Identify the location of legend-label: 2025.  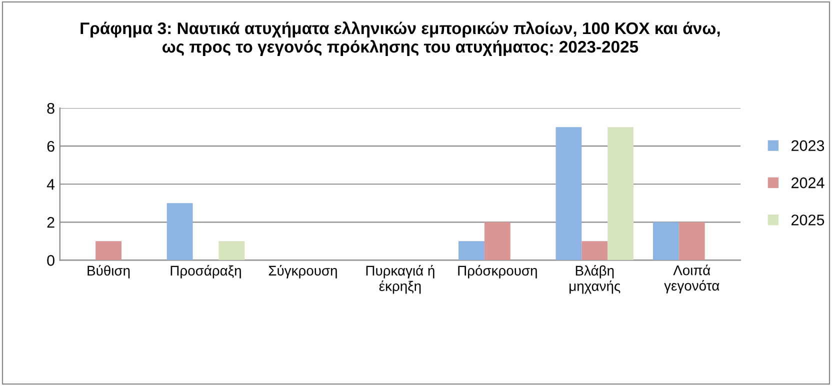
(808, 220).